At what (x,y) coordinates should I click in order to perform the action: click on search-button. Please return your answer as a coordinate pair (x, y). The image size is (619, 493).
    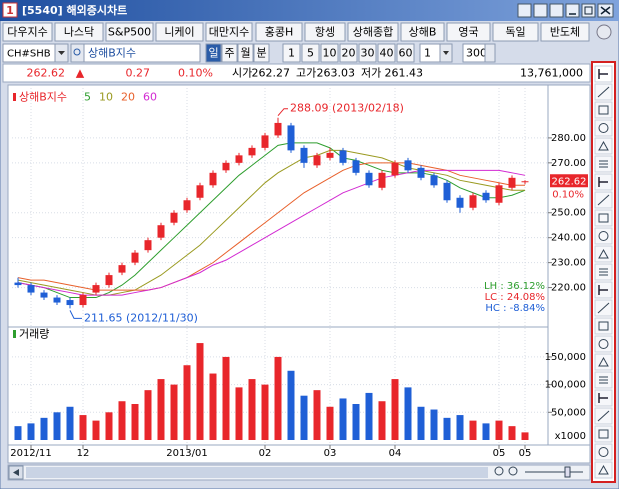
    Looking at the image, I should click on (77, 53).